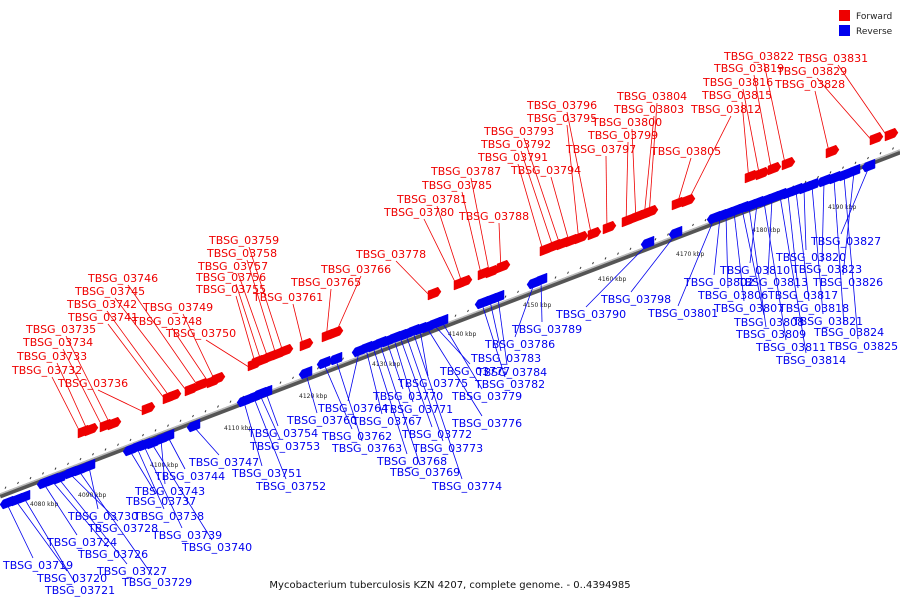  I want to click on reverse-gene-label: TBSG_03820, so click(810, 257).